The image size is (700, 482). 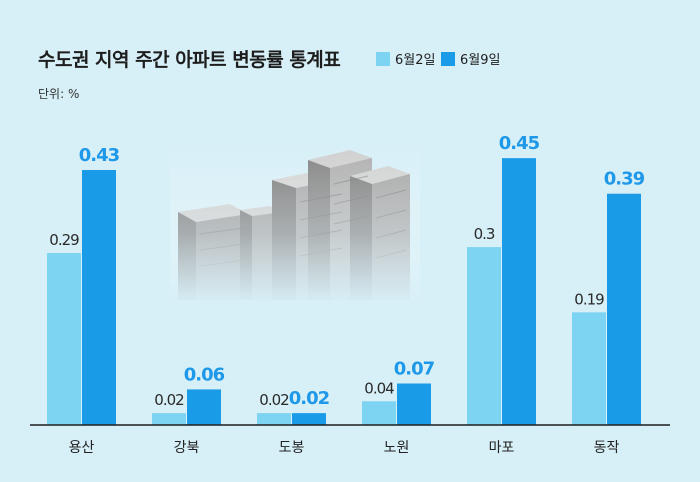 I want to click on data-label-new-0: 0.43, so click(x=99, y=155).